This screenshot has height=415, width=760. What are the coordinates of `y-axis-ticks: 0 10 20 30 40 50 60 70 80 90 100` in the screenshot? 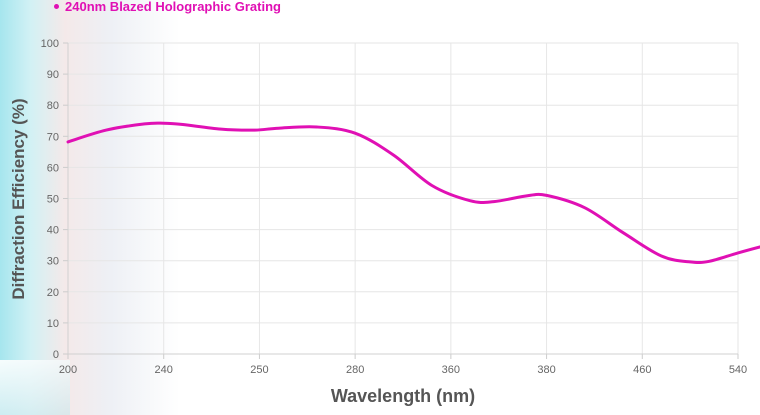 It's located at (54, 199).